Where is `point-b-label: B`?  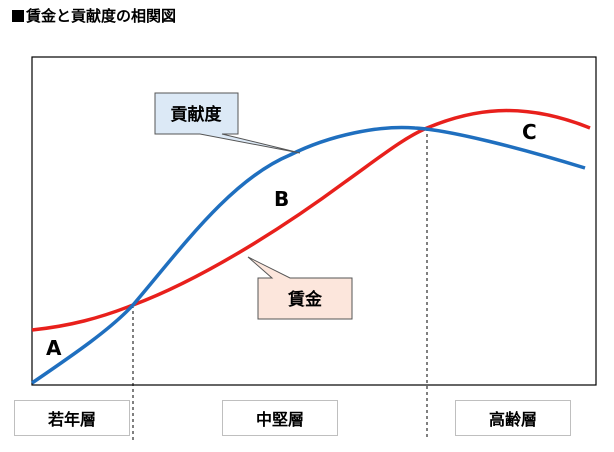
point-b-label: B is located at coordinates (281, 199).